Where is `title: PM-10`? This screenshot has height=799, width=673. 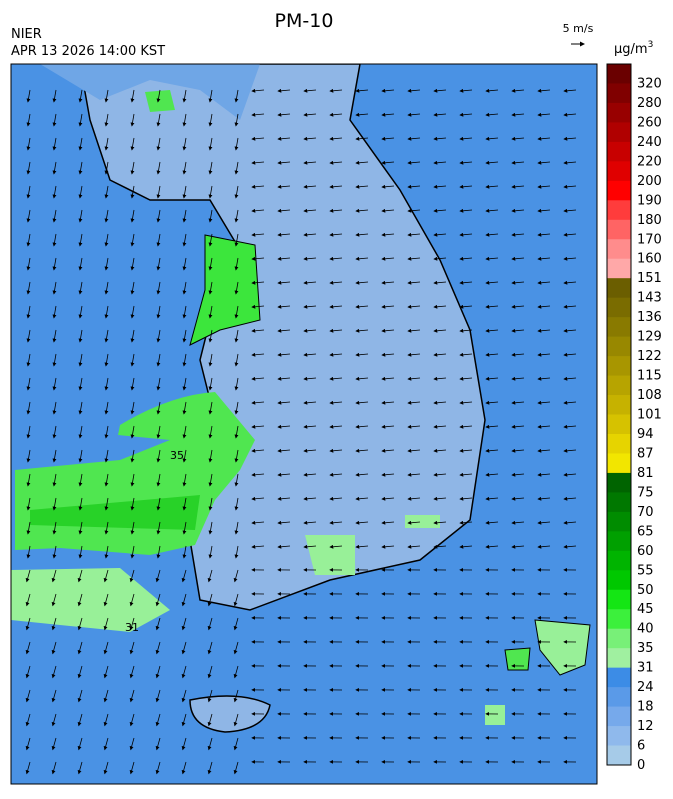
title: PM-10 is located at coordinates (304, 21).